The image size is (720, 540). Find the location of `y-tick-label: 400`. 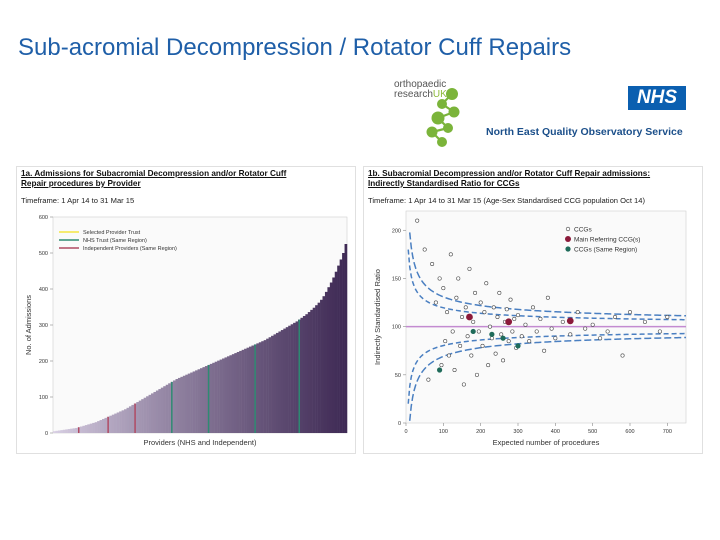

y-tick-label: 400 is located at coordinates (43, 290).